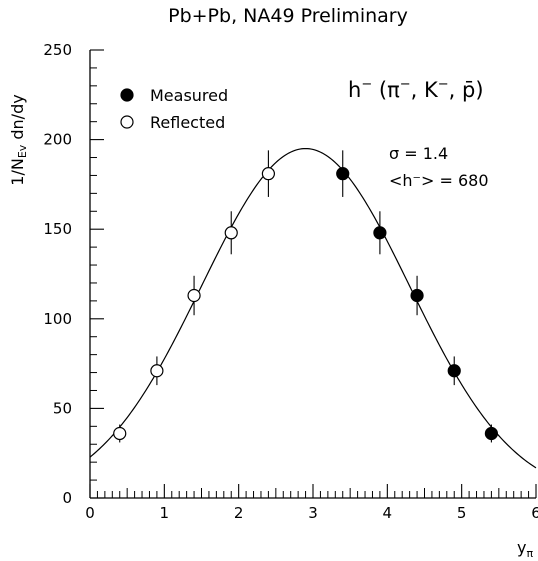  I want to click on y-tick-label: 200, so click(57, 140).